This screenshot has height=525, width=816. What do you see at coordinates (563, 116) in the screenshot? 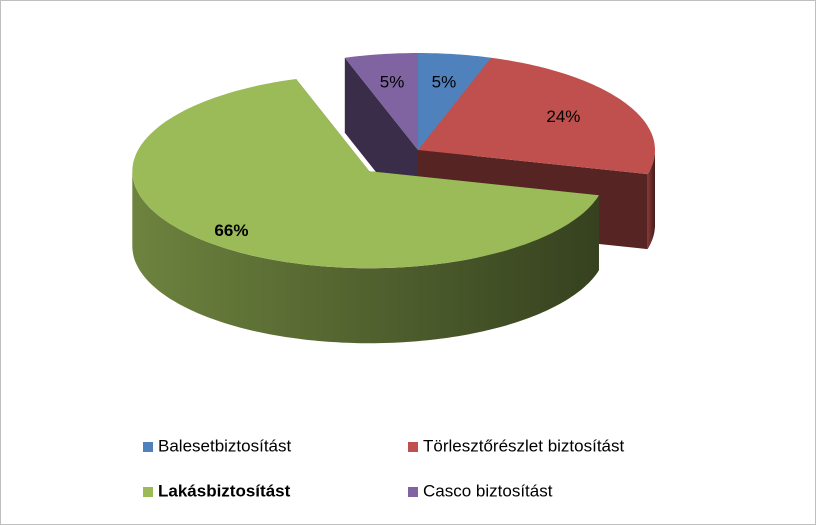
I see `data-label: 24%` at bounding box center [563, 116].